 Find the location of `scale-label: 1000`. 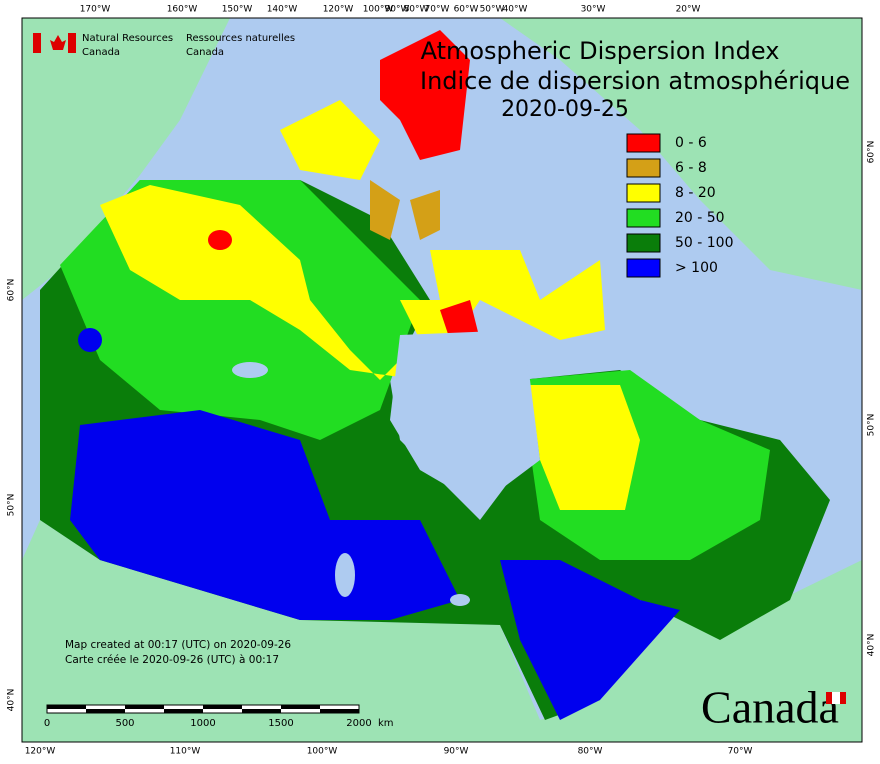

scale-label: 1000 is located at coordinates (202, 723).